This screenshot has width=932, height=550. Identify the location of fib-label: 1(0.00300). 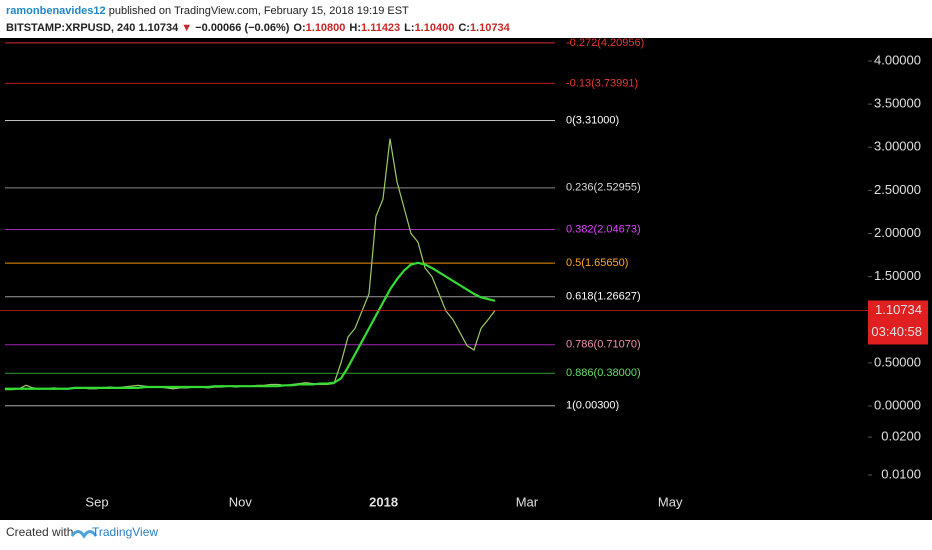
(592, 406).